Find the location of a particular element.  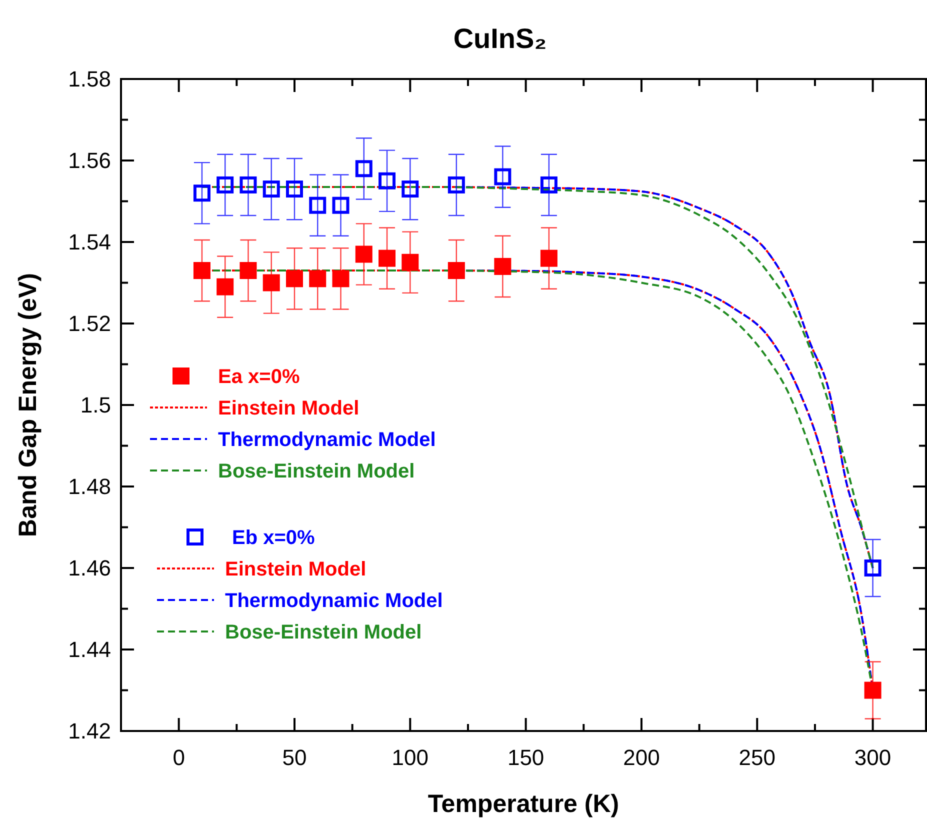

x-tick-label: 150 is located at coordinates (525, 757).